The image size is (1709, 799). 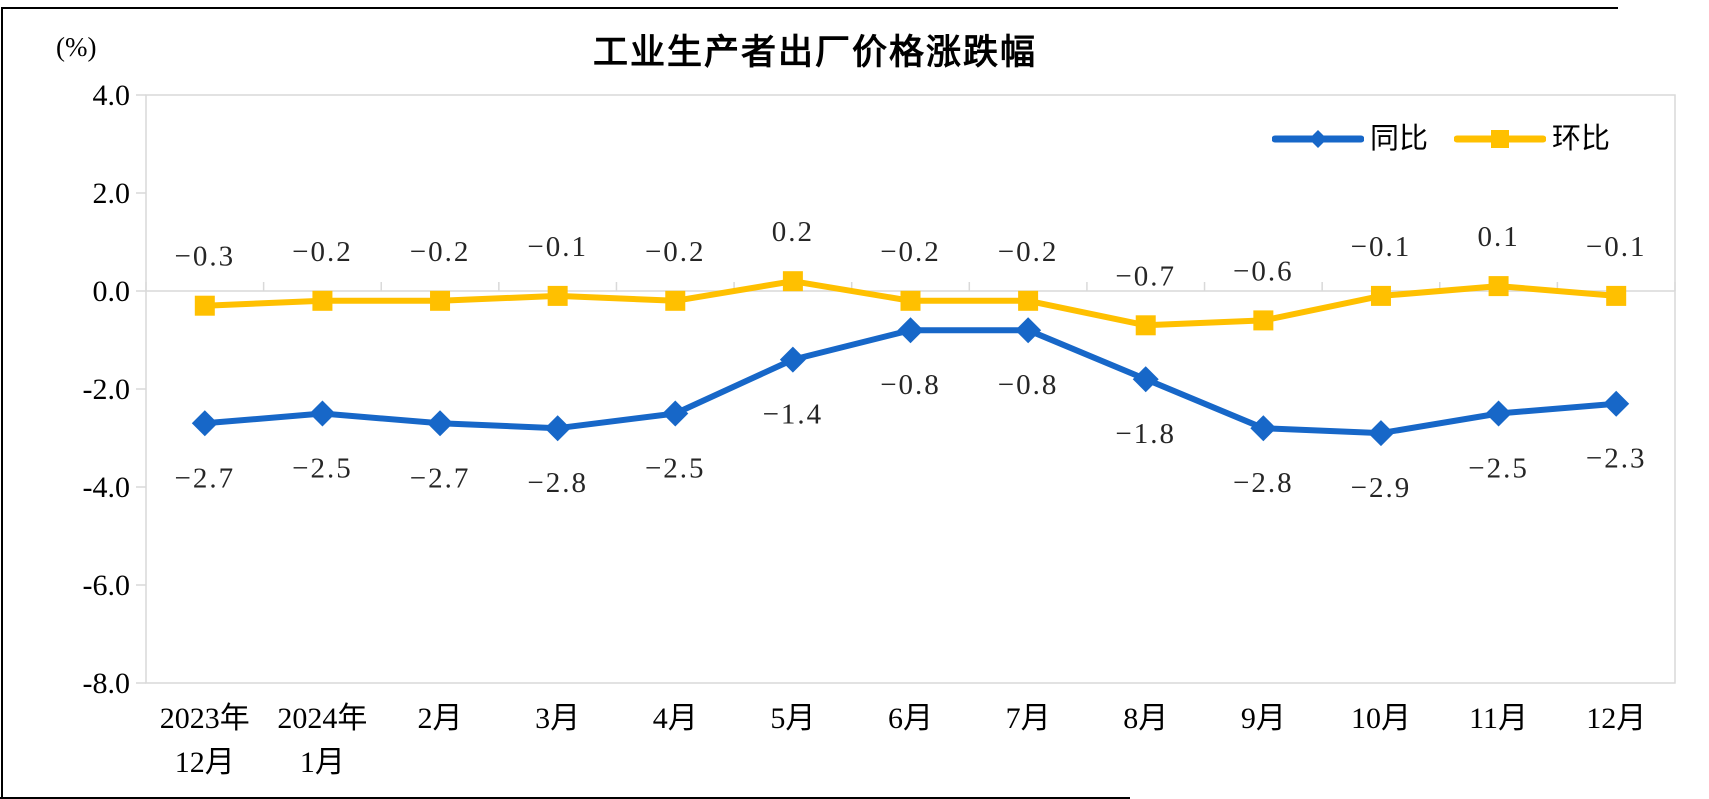 What do you see at coordinates (322, 762) in the screenshot?
I see `x-category-label-line: 1月` at bounding box center [322, 762].